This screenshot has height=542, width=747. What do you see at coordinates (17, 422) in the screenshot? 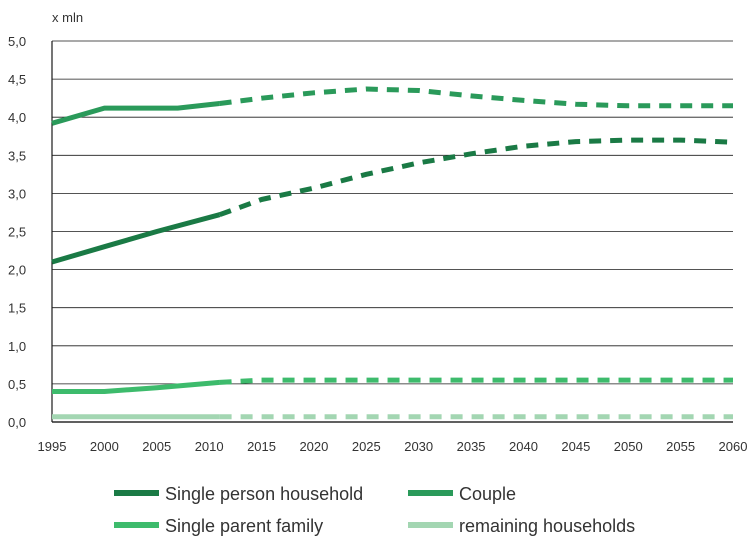
I see `y-tick-label: 0,0` at bounding box center [17, 422].